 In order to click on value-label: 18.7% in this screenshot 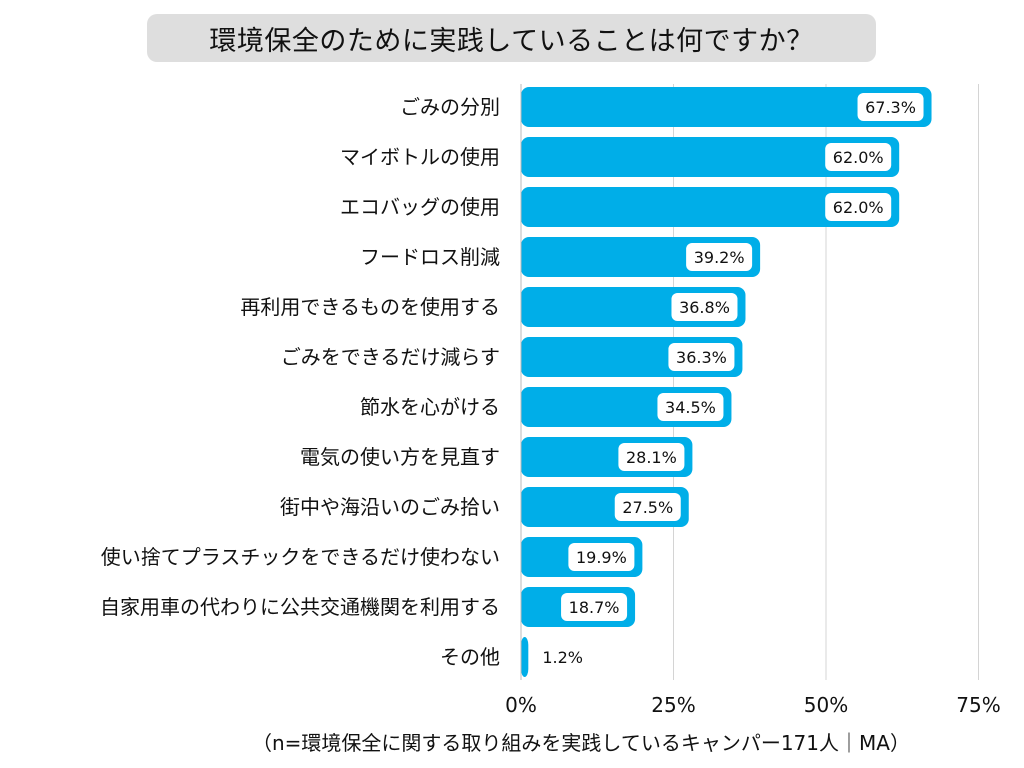, I will do `click(594, 607)`.